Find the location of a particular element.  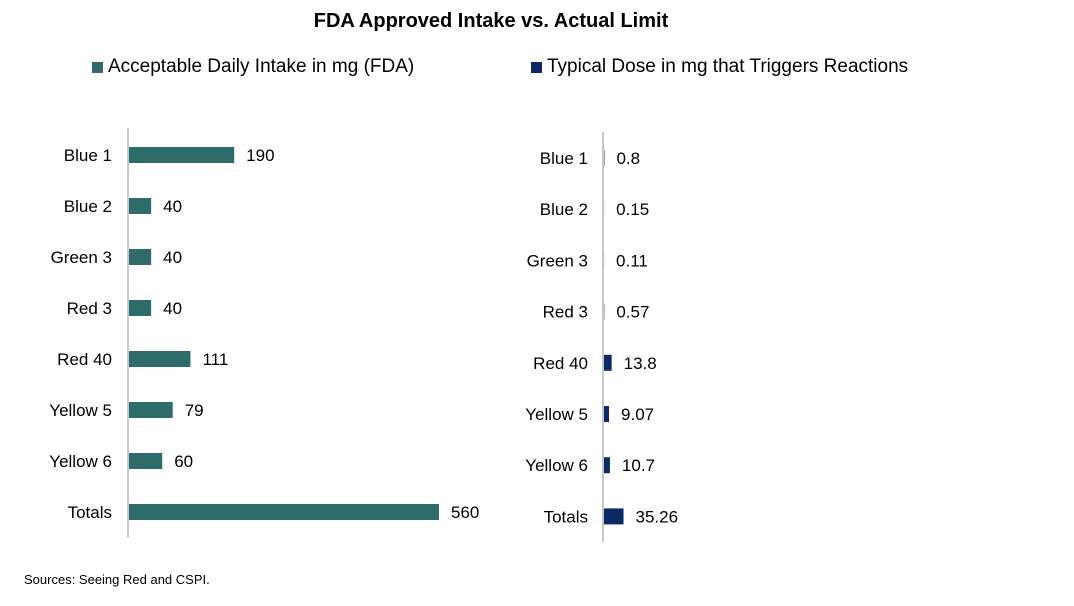

data-label: 0.57 is located at coordinates (632, 312).